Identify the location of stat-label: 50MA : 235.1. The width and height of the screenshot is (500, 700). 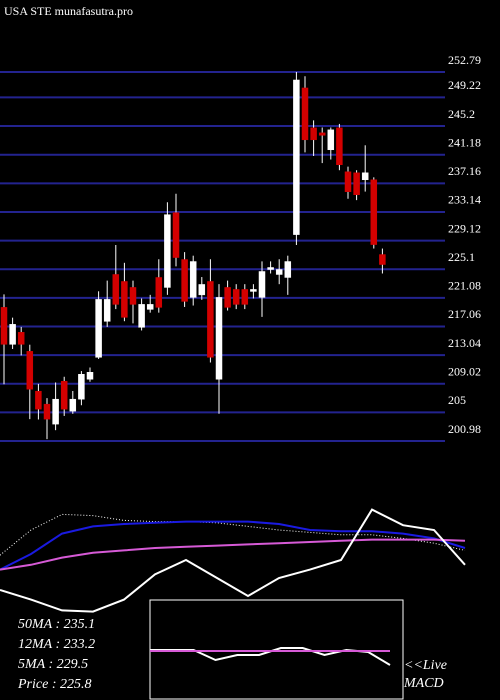
(56, 624).